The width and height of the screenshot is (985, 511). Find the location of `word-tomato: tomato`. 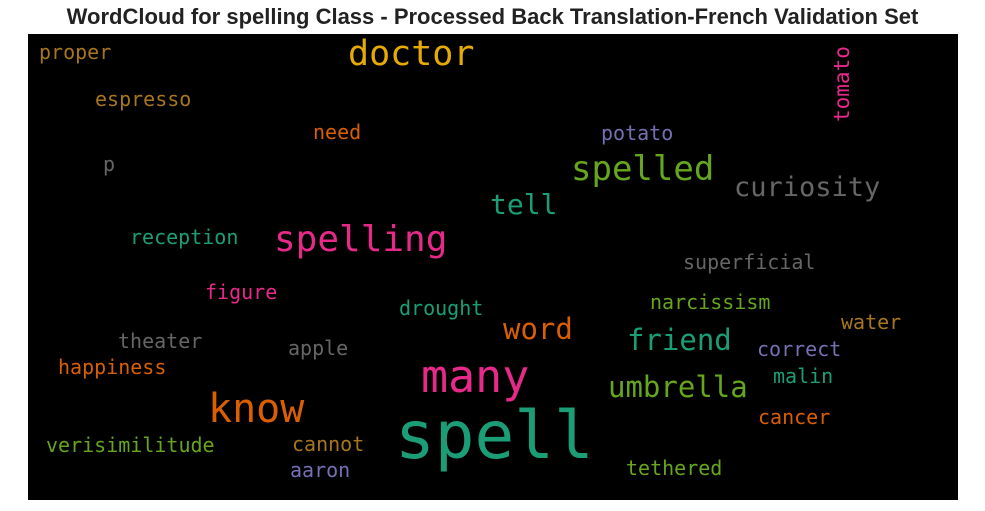

word-tomato: tomato is located at coordinates (842, 84).